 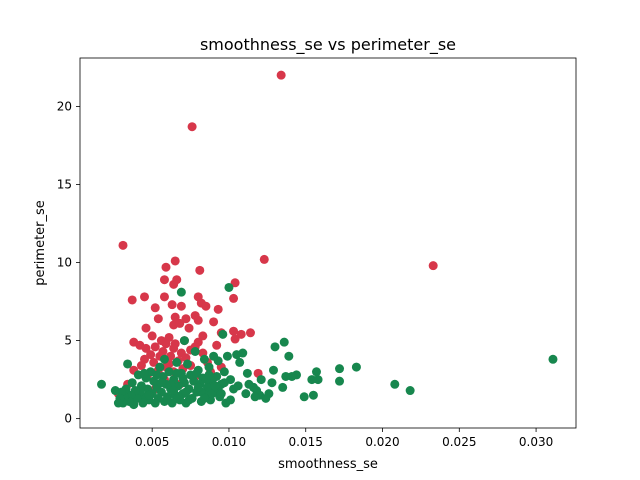 What do you see at coordinates (459, 442) in the screenshot?
I see `x-tick-label: 0.025` at bounding box center [459, 442].